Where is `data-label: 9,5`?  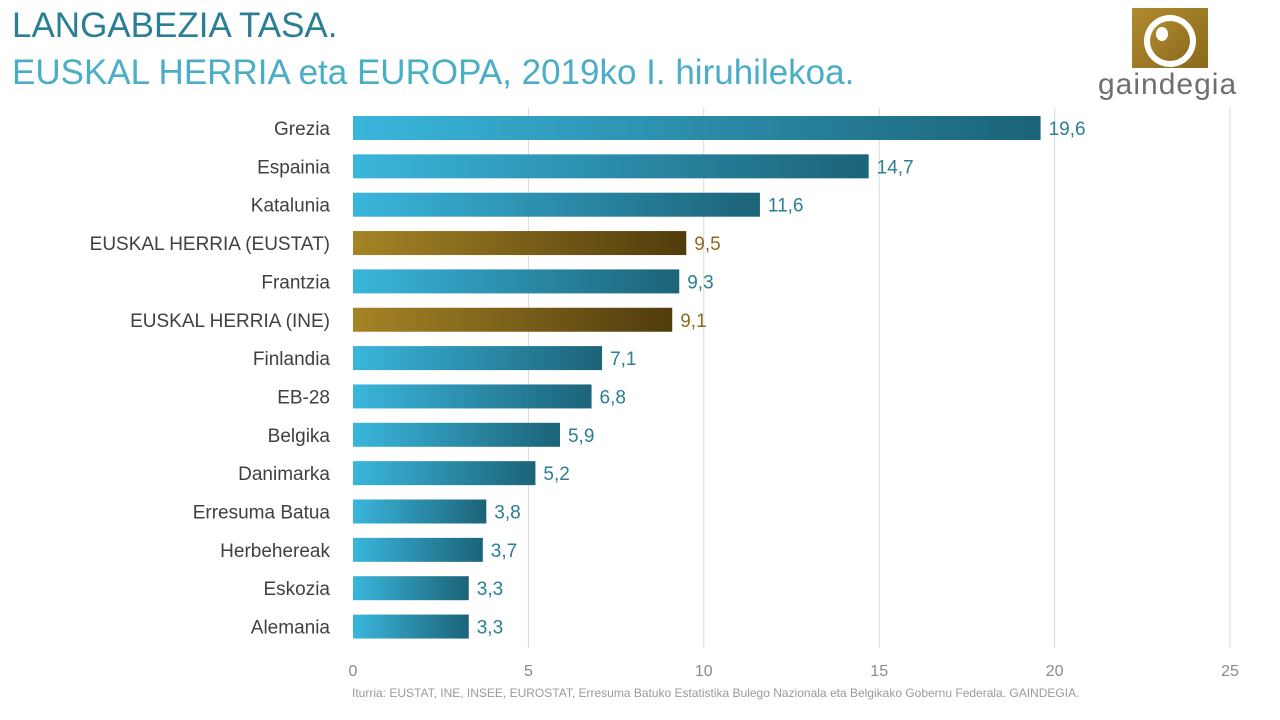
data-label: 9,5 is located at coordinates (707, 244).